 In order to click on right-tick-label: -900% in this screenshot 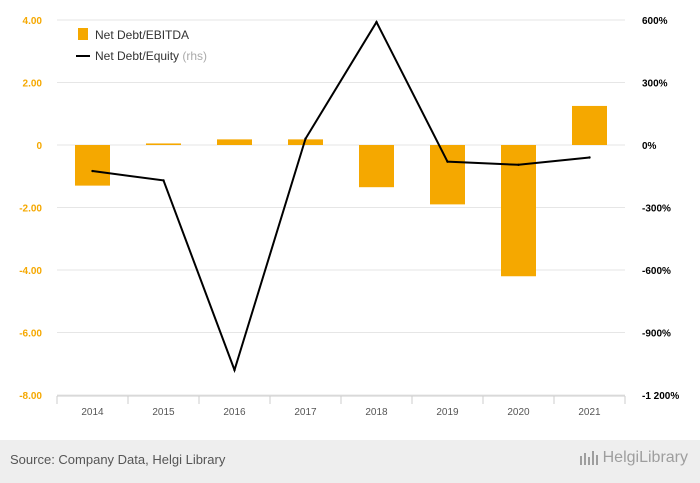, I will do `click(656, 334)`.